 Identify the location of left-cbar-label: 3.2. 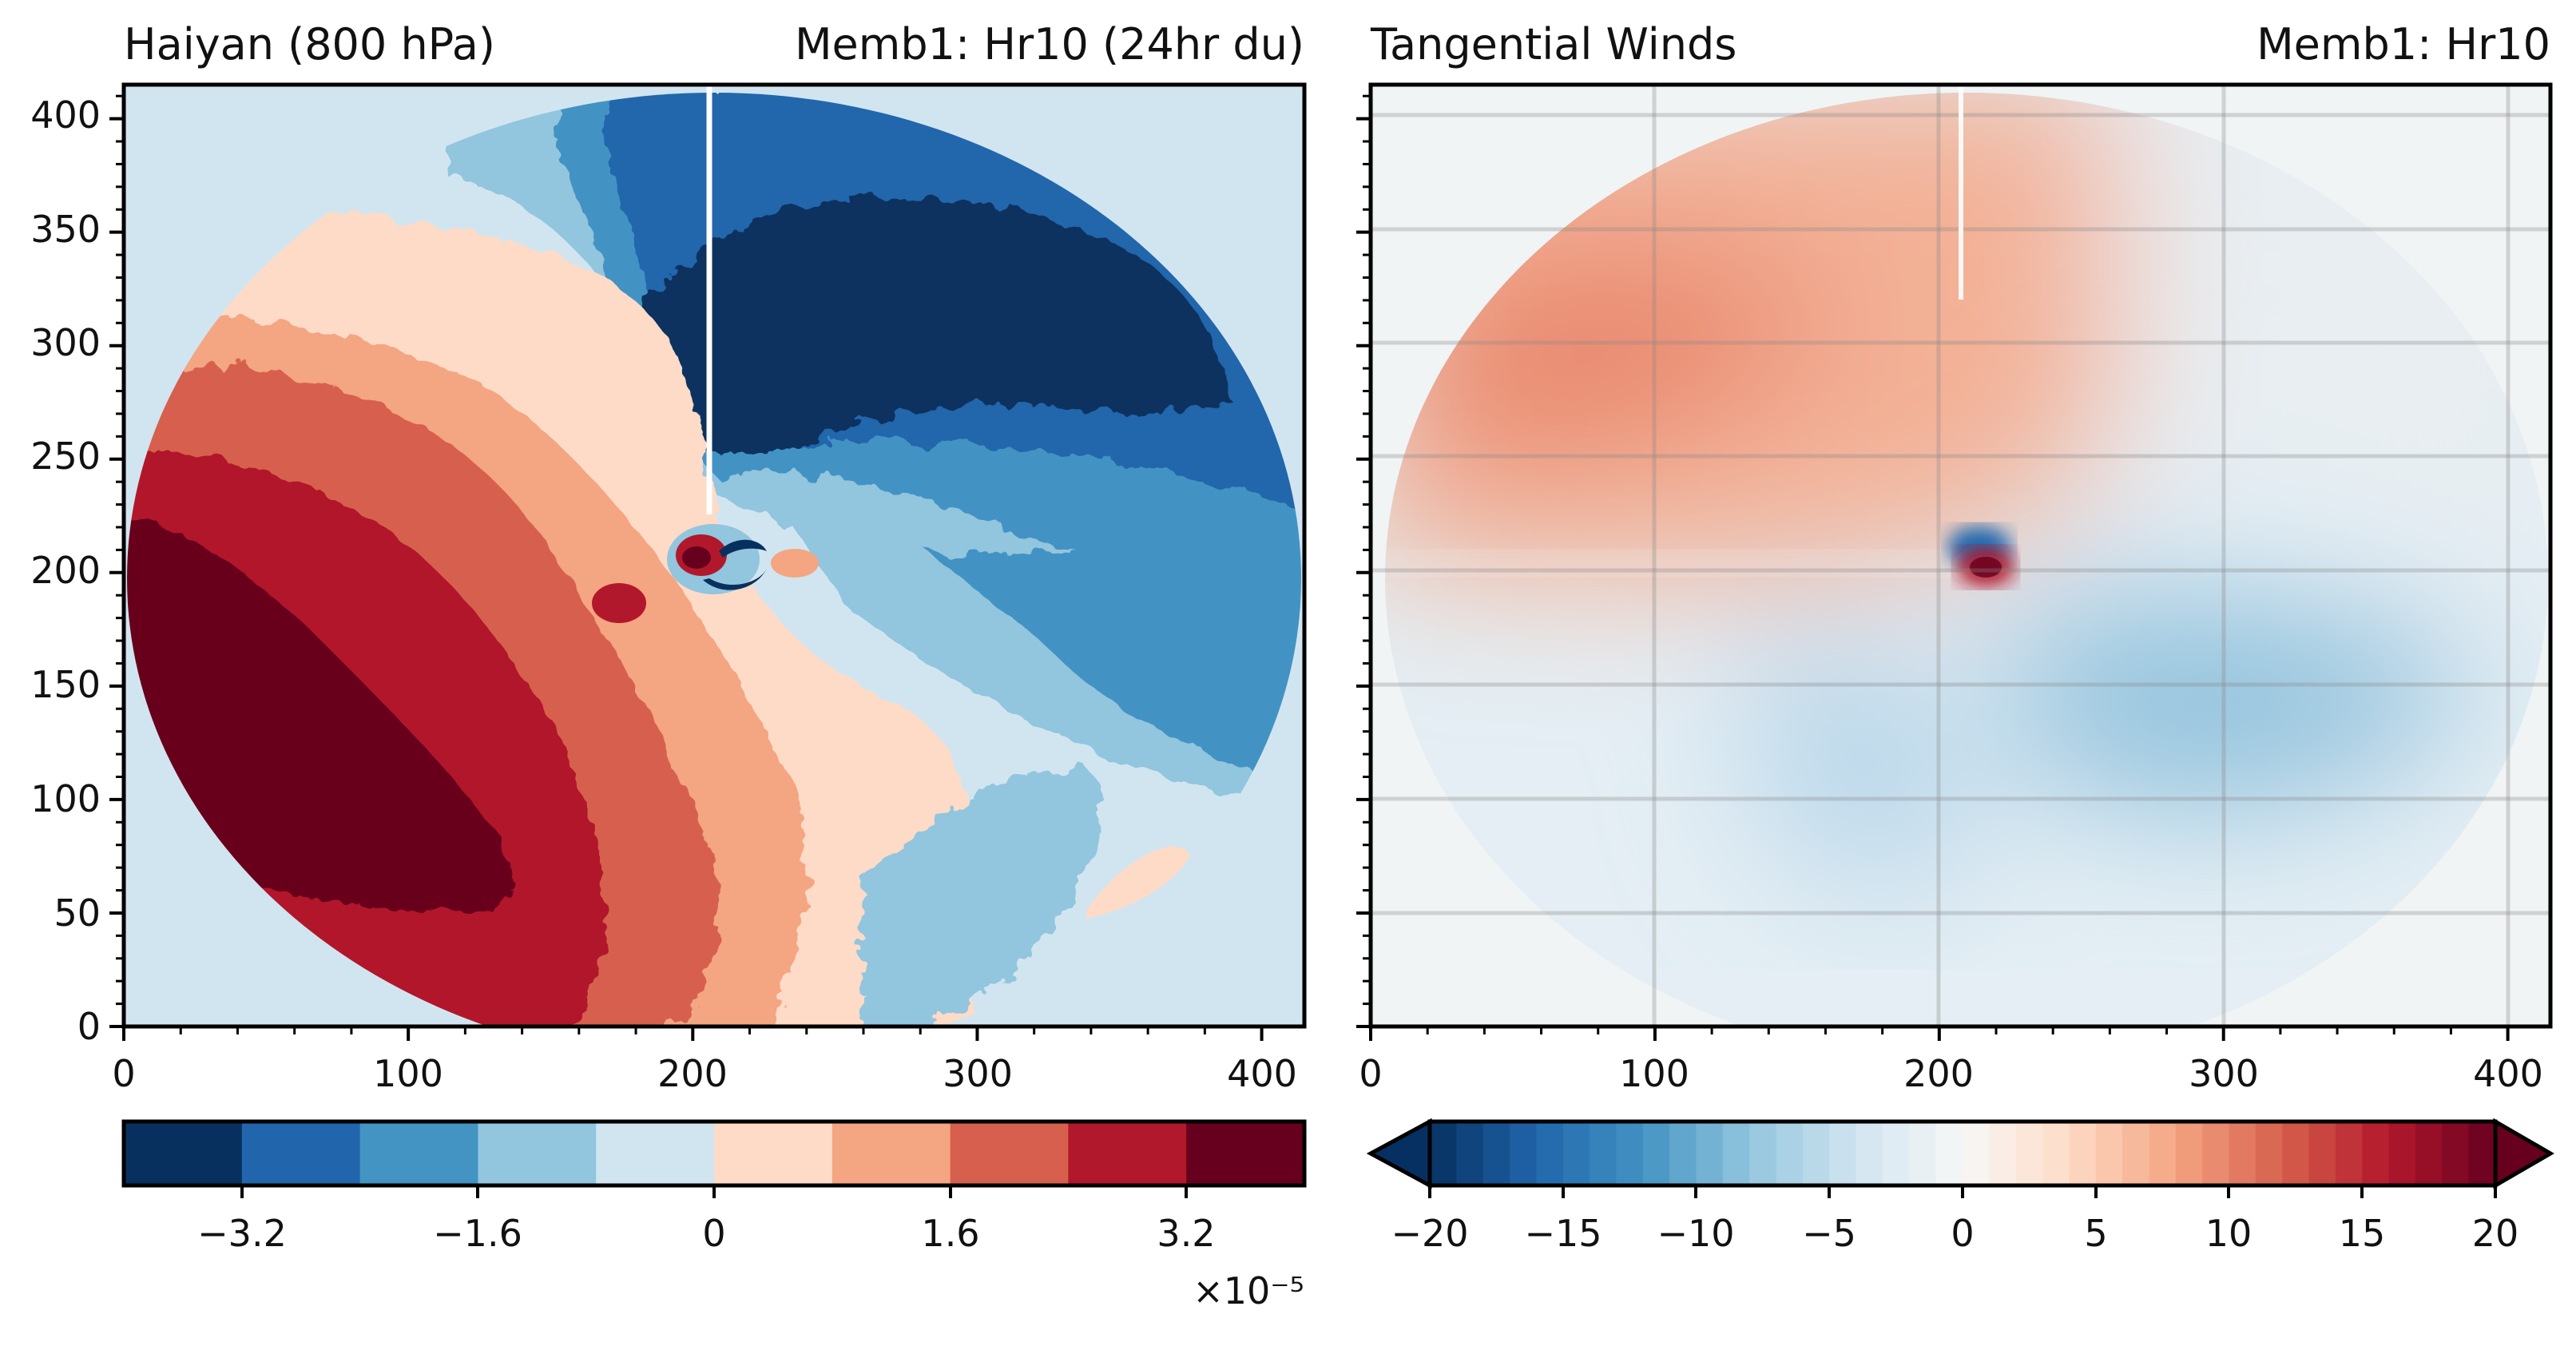
(1186, 1233).